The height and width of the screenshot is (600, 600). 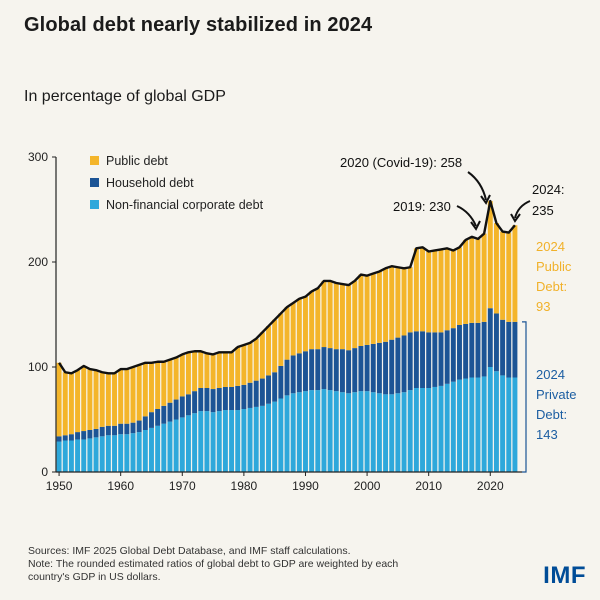 What do you see at coordinates (551, 414) in the screenshot?
I see `private-debt-2024-label: Debt:` at bounding box center [551, 414].